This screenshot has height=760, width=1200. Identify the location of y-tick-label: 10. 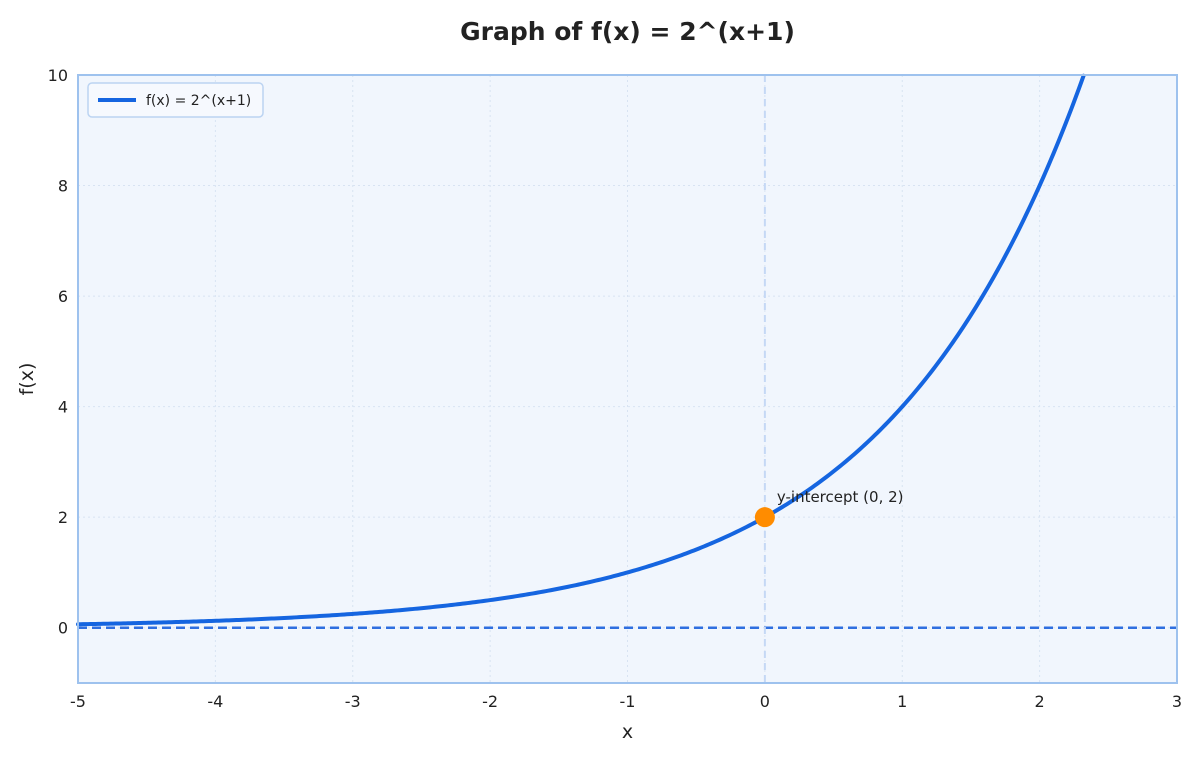
(58, 75).